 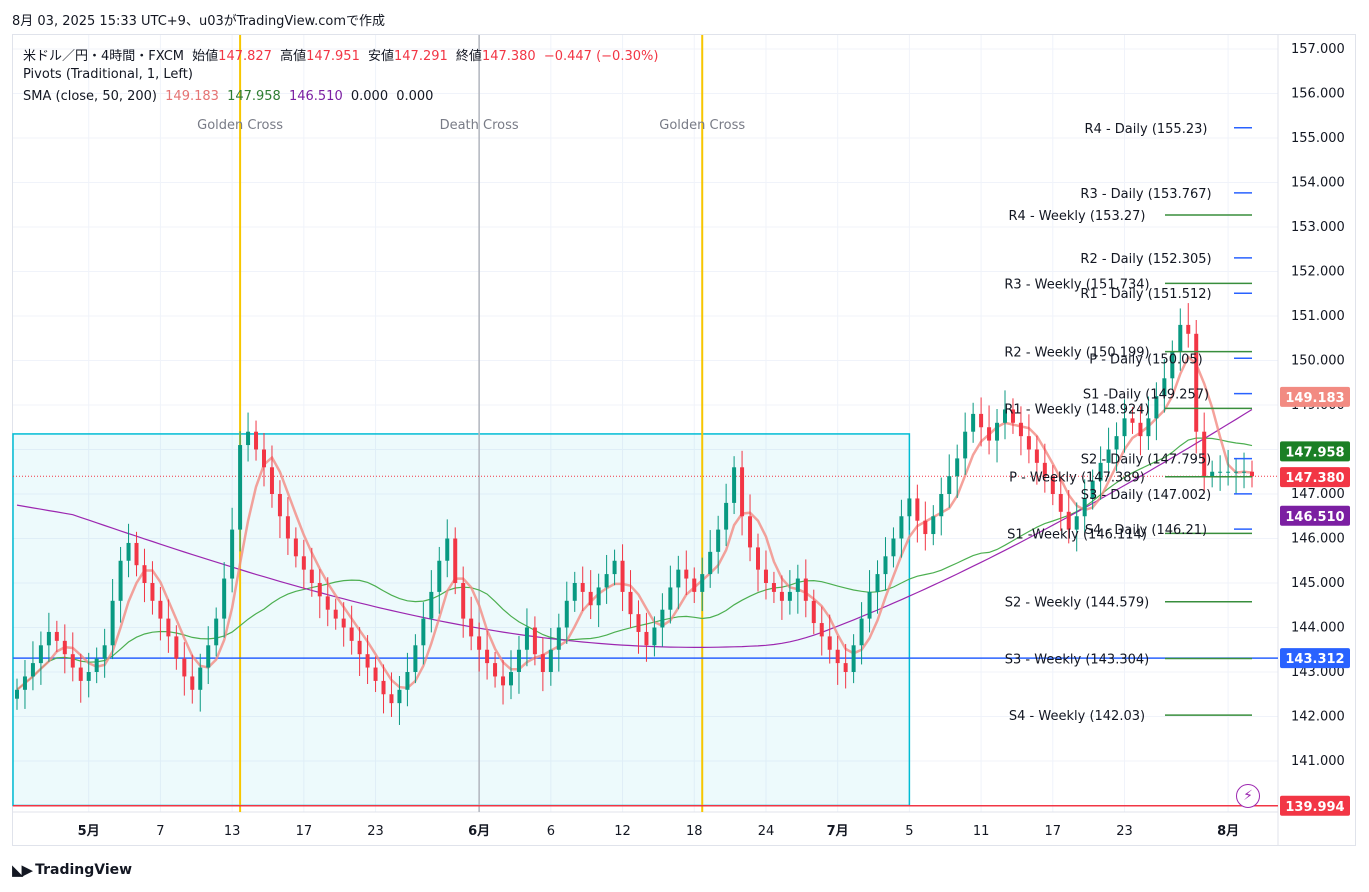 What do you see at coordinates (1314, 659) in the screenshot?
I see `price-tag-label: 143.312` at bounding box center [1314, 659].